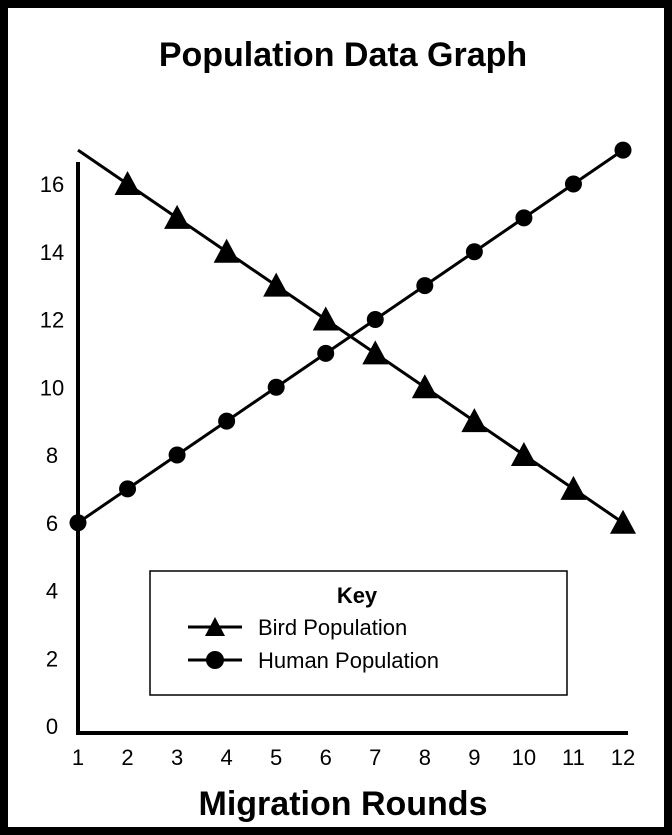 Image resolution: width=672 pixels, height=835 pixels. Describe the element at coordinates (52, 252) in the screenshot. I see `y-tick-label: 14` at that location.